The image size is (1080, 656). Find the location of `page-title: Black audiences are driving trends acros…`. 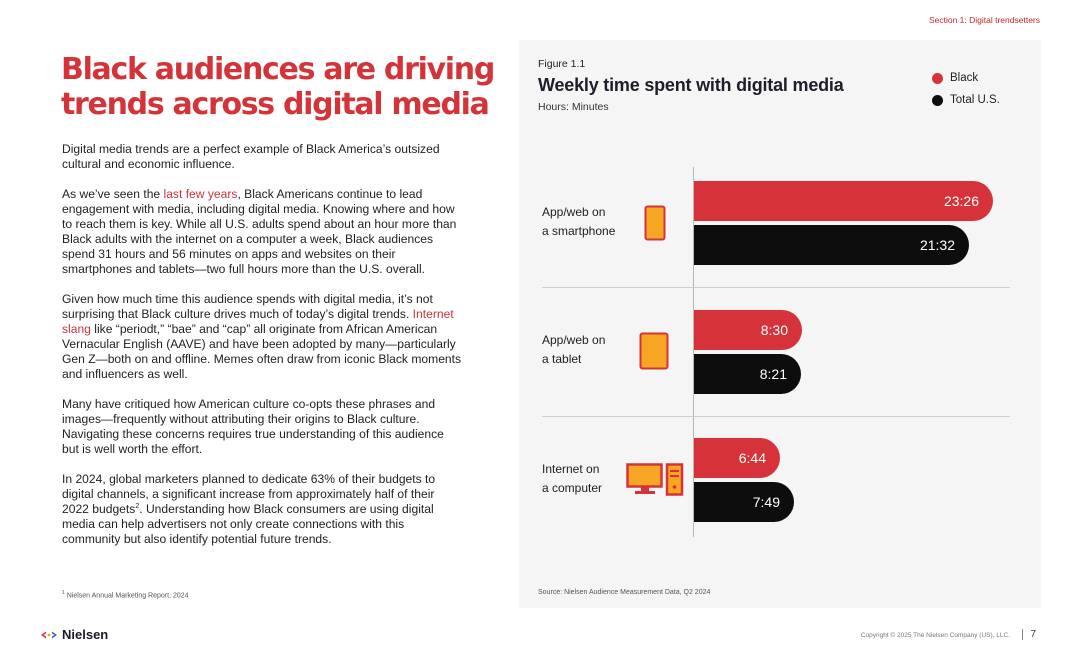

page-title: Black audiences are driving trends acros… is located at coordinates (278, 87).